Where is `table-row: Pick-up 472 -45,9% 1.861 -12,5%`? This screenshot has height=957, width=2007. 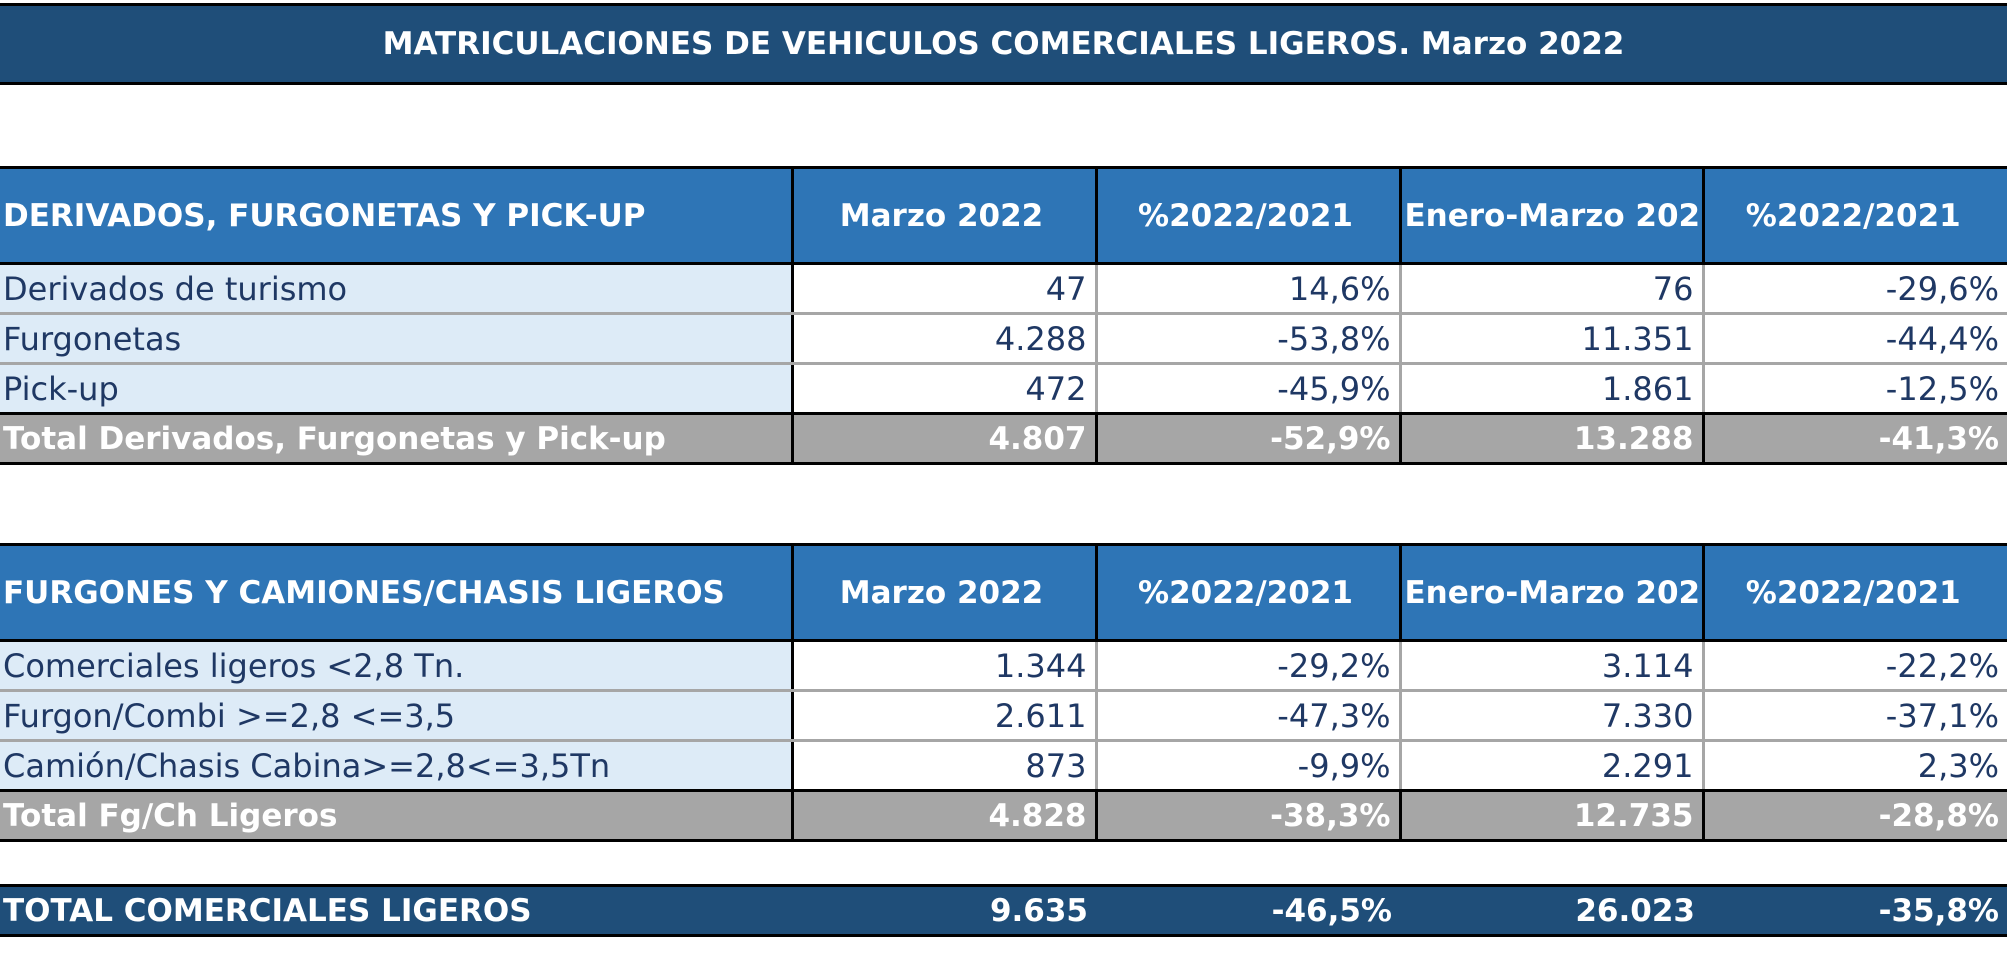 table-row: Pick-up 472 -45,9% 1.861 -12,5% is located at coordinates (1003, 389).